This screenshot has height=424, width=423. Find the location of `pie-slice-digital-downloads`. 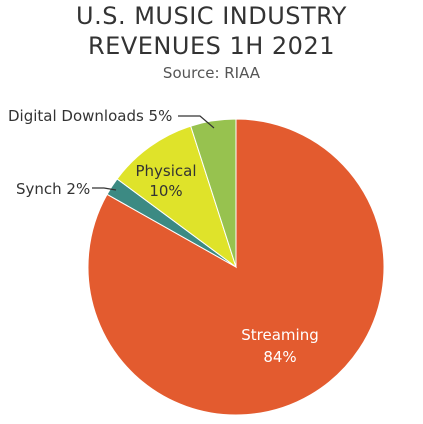

pie-slice-digital-downloads is located at coordinates (213, 193).